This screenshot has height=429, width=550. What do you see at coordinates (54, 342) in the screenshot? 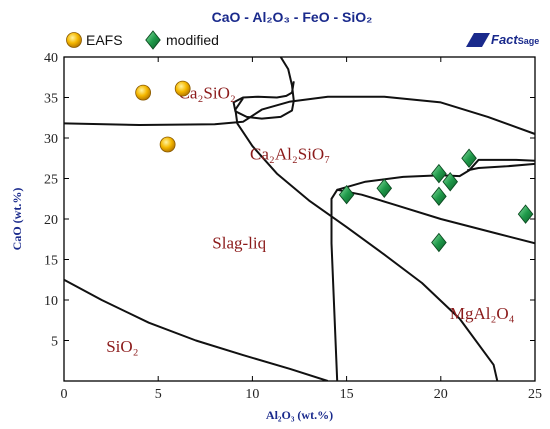
I see `y-tick-label: 5` at bounding box center [54, 342].